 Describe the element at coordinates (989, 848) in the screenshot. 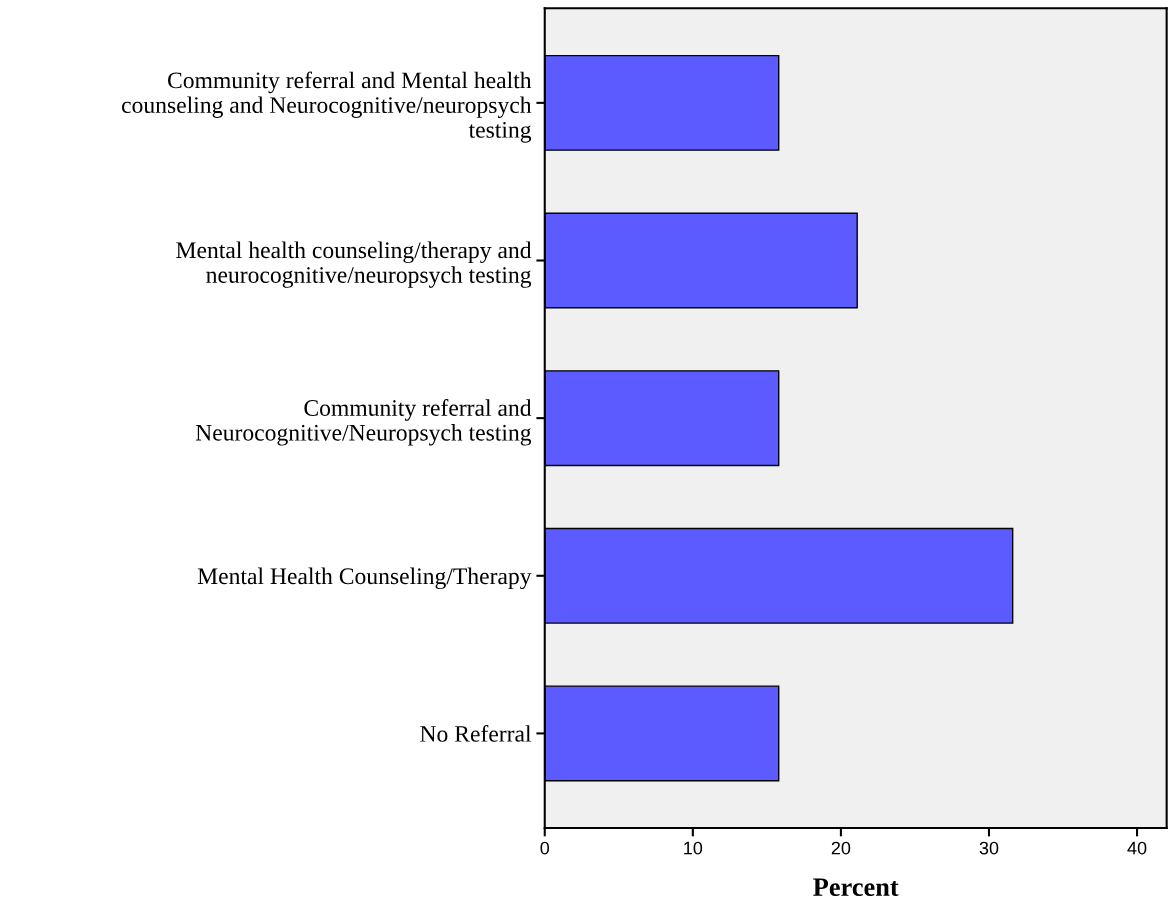

I see `x-tick-label: 30` at that location.